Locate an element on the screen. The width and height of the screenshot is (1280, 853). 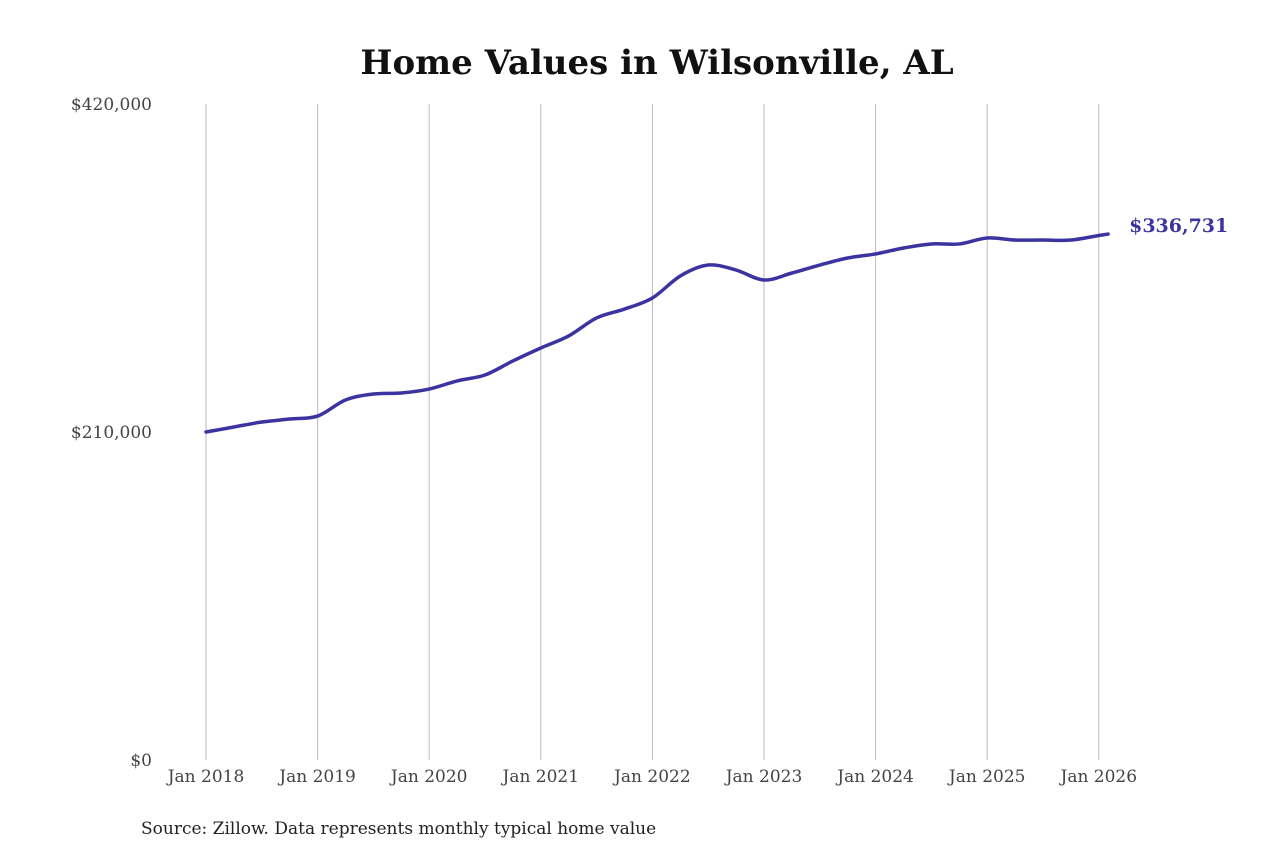
x-tick-label: Jan 2018 is located at coordinates (205, 777).